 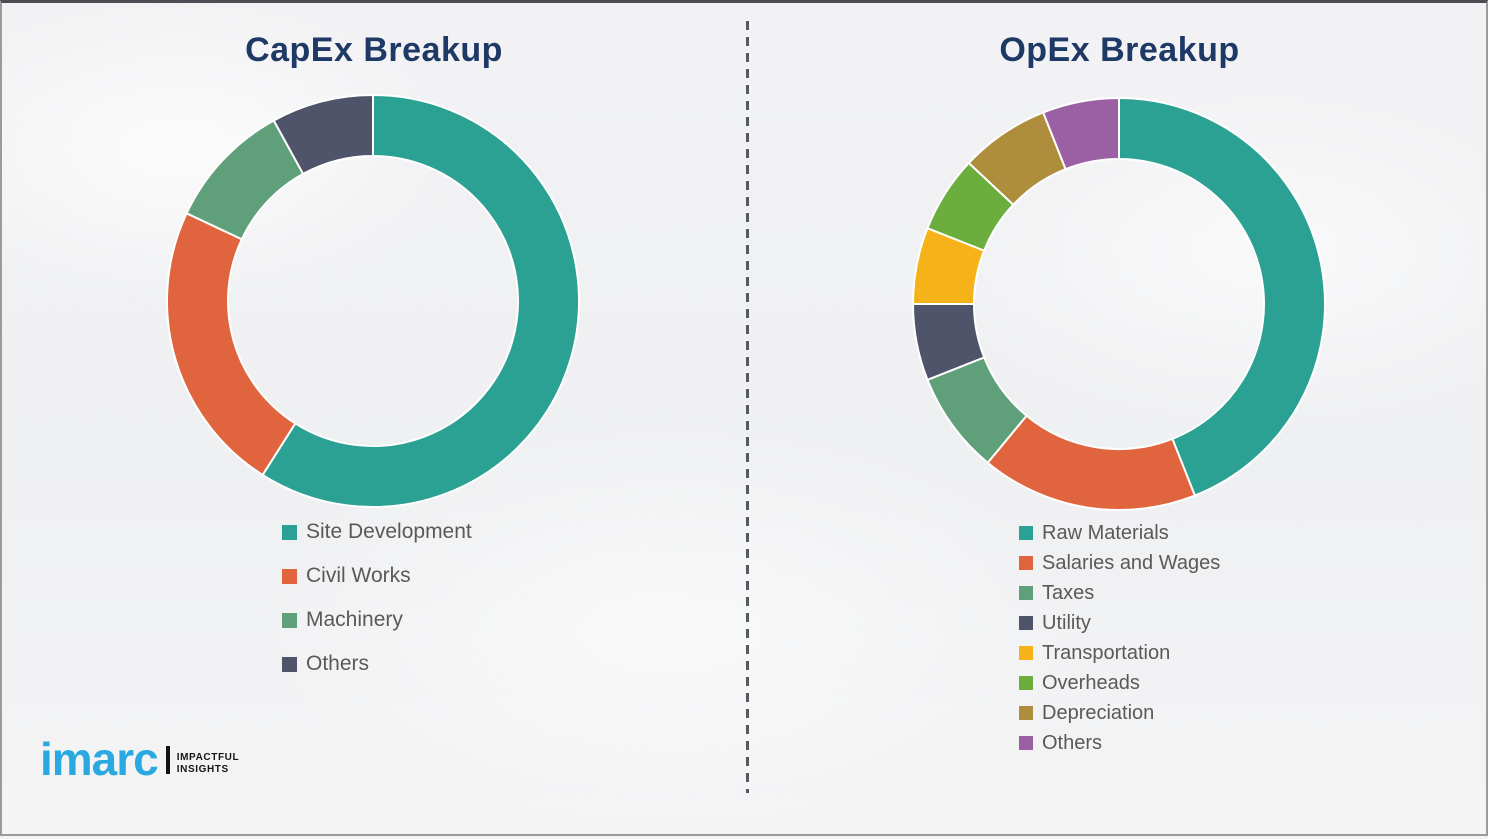 I want to click on opex-donut-chart, so click(x=1118, y=303).